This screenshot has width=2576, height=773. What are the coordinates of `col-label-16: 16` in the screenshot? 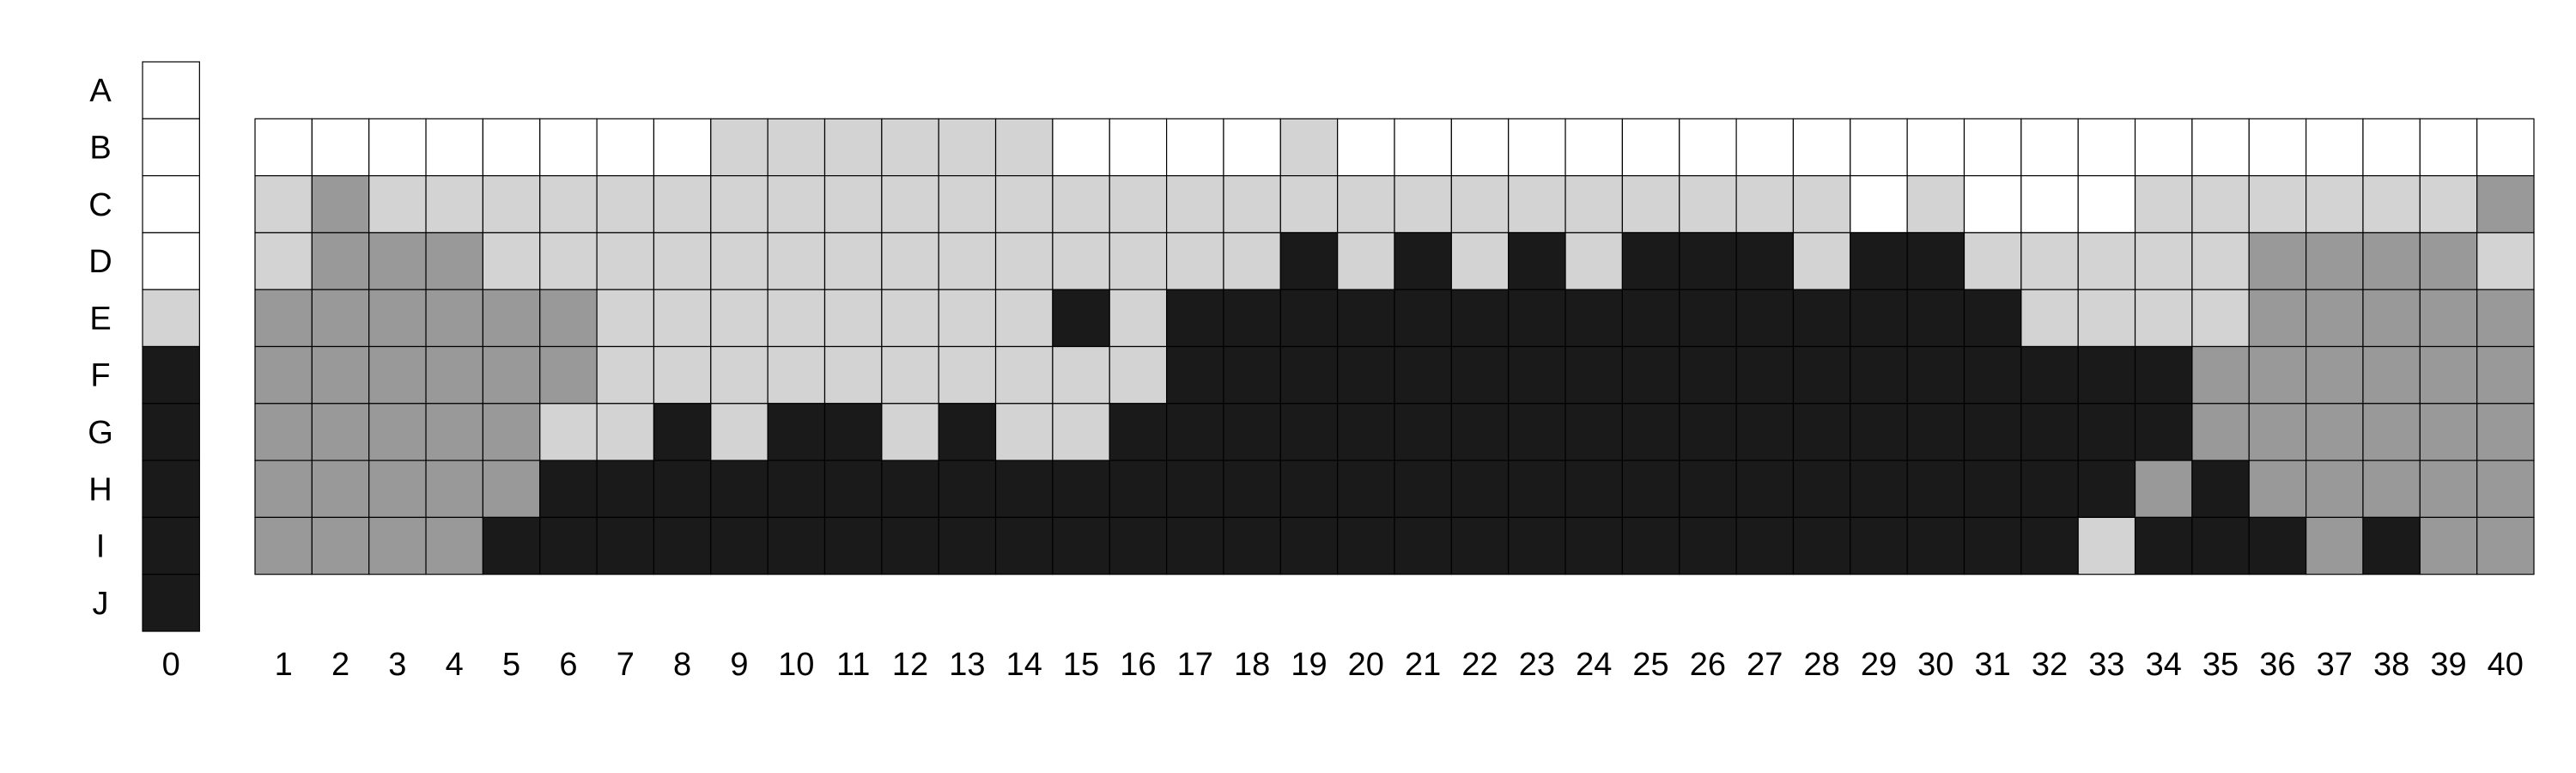 It's located at (1138, 665).